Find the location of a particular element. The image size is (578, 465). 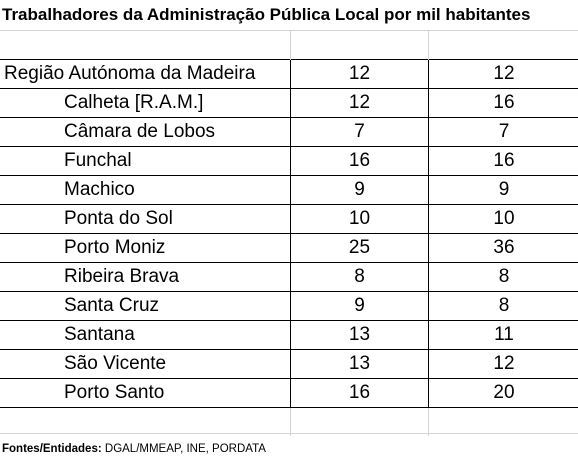

value-cell-2: 36 is located at coordinates (503, 248).